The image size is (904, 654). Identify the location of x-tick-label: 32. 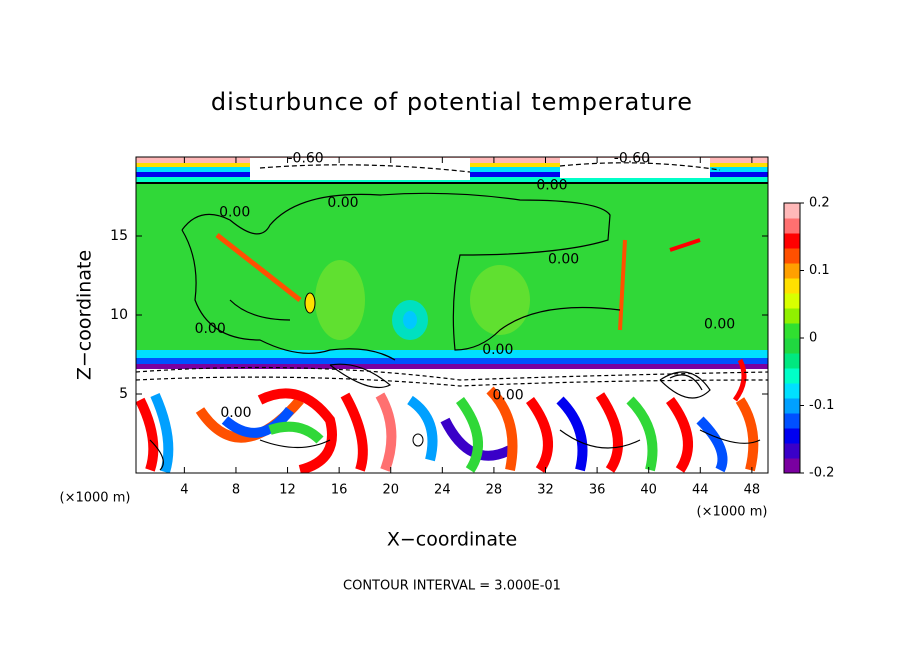
(545, 490).